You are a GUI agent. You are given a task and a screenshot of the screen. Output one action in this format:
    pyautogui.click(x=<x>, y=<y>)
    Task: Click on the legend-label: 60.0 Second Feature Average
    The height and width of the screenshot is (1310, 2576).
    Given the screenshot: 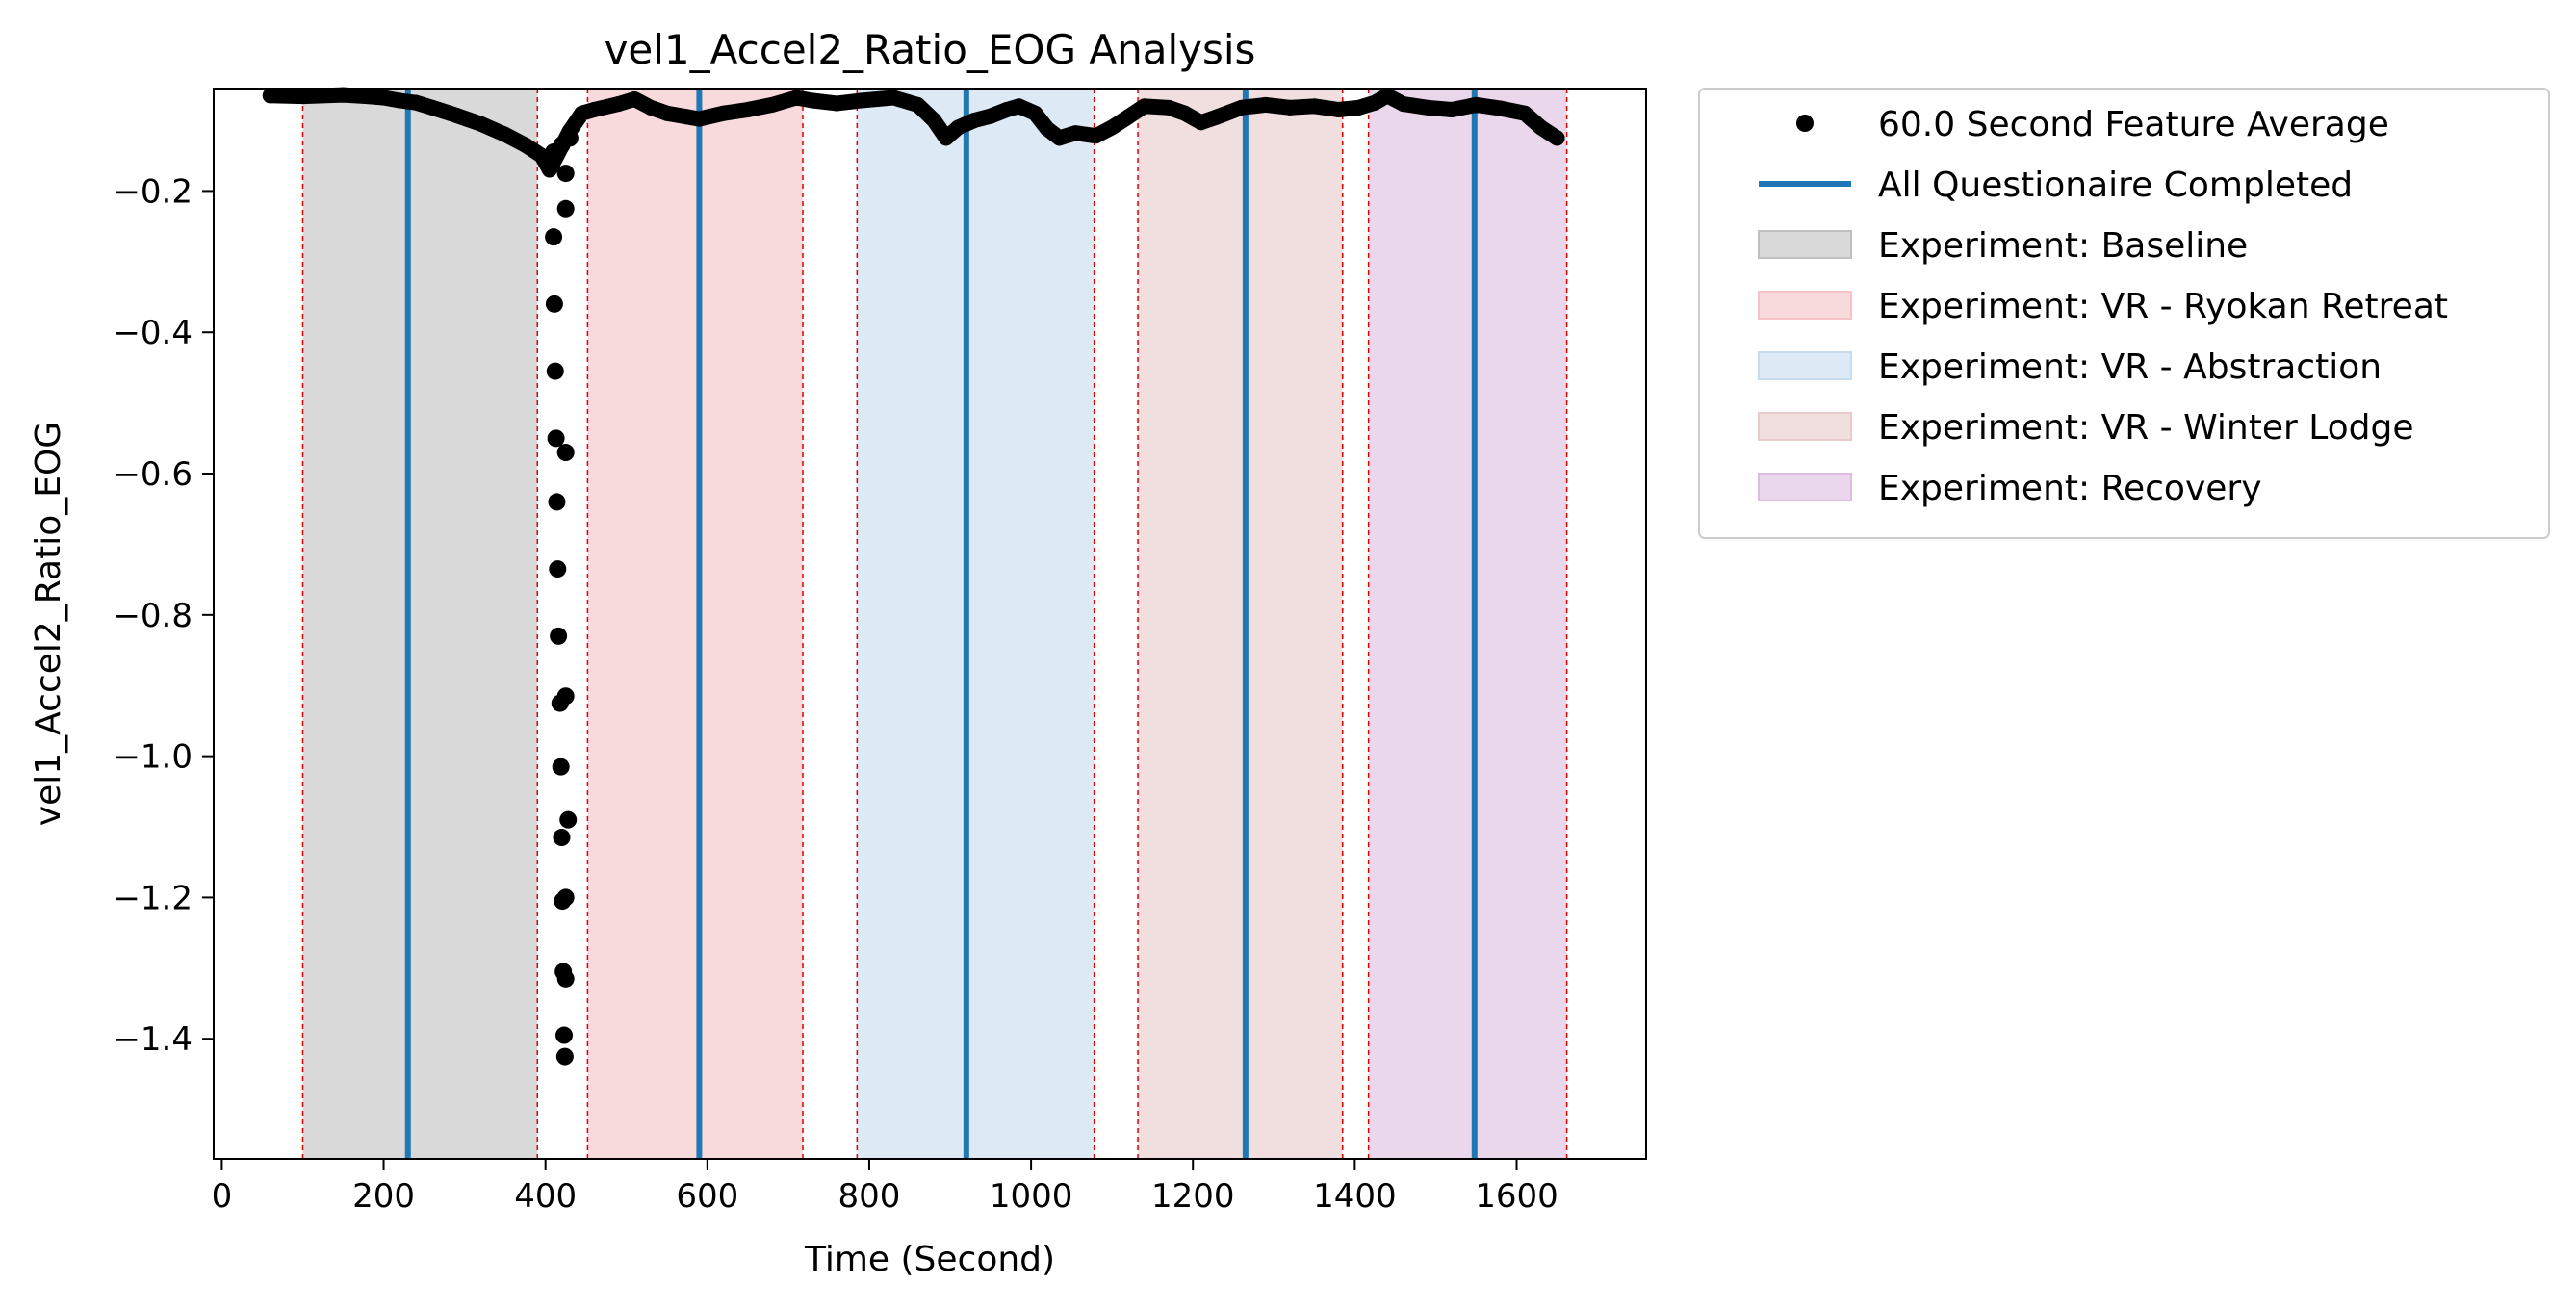 What is the action you would take?
    pyautogui.click(x=2134, y=124)
    